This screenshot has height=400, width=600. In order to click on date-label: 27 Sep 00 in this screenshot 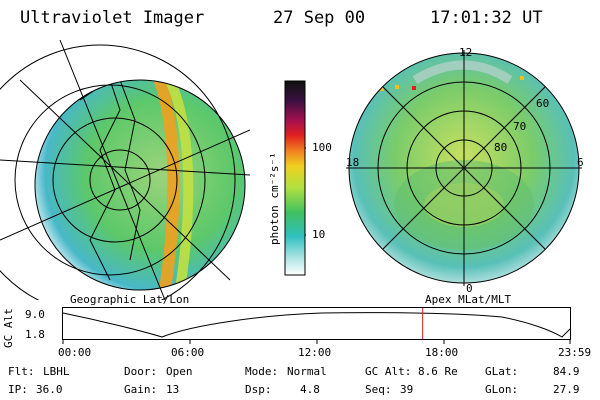, I will do `click(319, 18)`.